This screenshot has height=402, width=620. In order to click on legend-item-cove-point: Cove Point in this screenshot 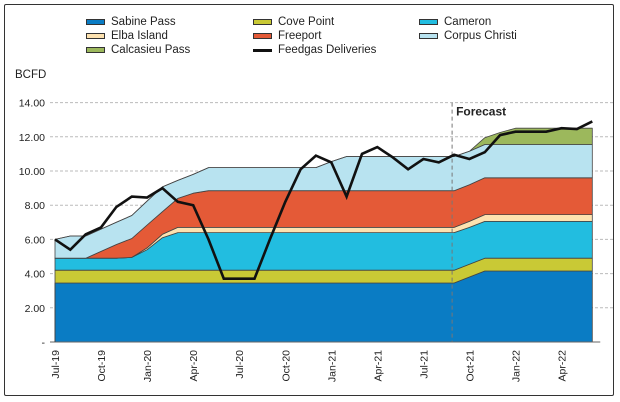, I will do `click(293, 22)`.